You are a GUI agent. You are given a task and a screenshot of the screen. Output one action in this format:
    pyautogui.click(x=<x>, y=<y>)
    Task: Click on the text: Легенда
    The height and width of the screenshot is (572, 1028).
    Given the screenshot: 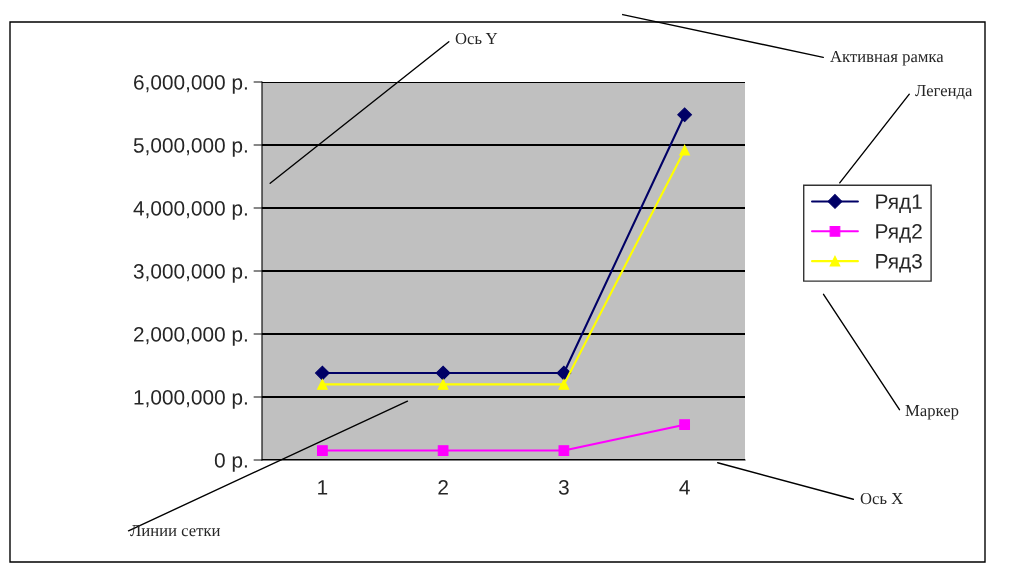 What is the action you would take?
    pyautogui.click(x=944, y=92)
    